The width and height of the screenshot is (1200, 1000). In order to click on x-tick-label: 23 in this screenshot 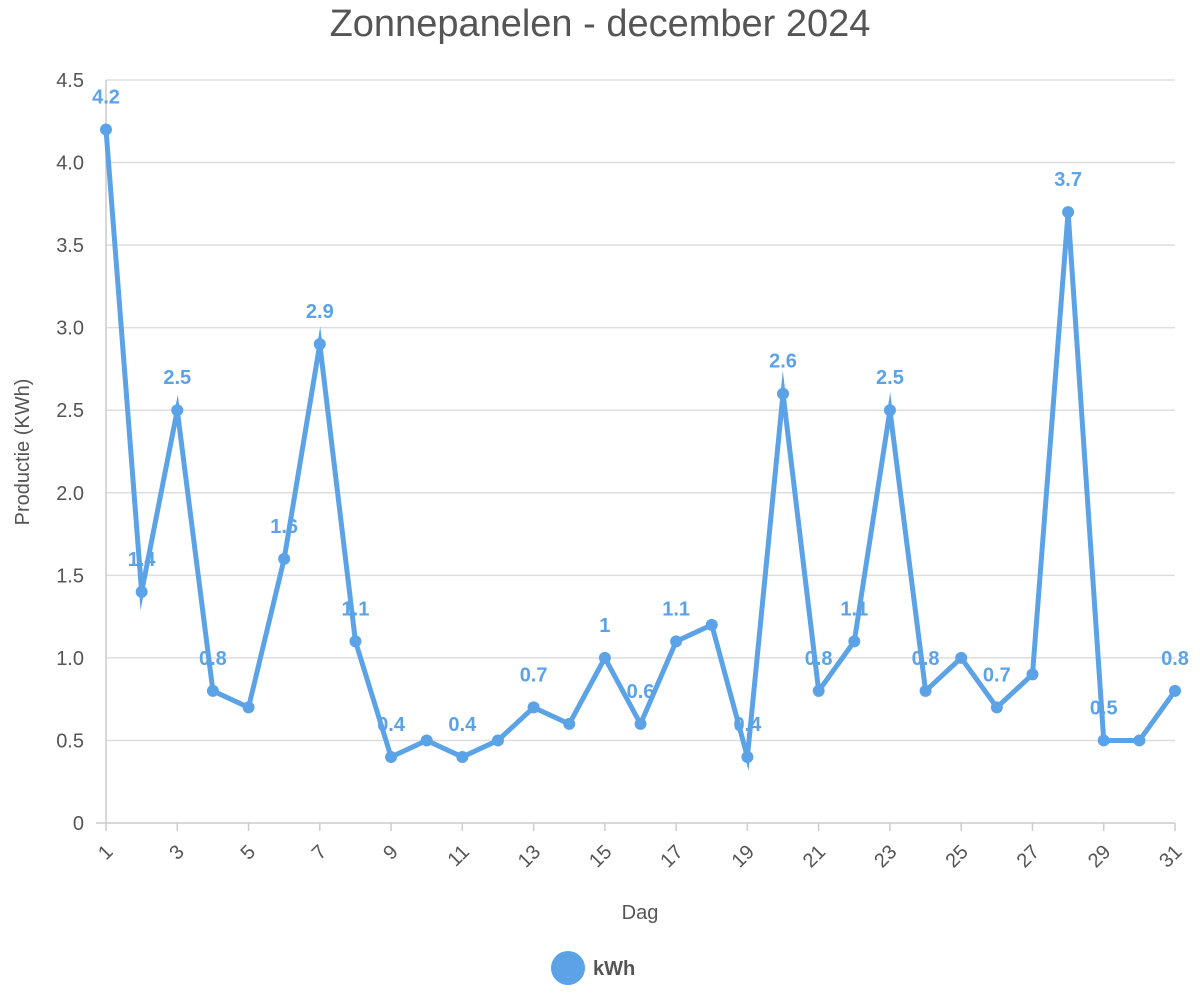, I will do `click(885, 856)`.